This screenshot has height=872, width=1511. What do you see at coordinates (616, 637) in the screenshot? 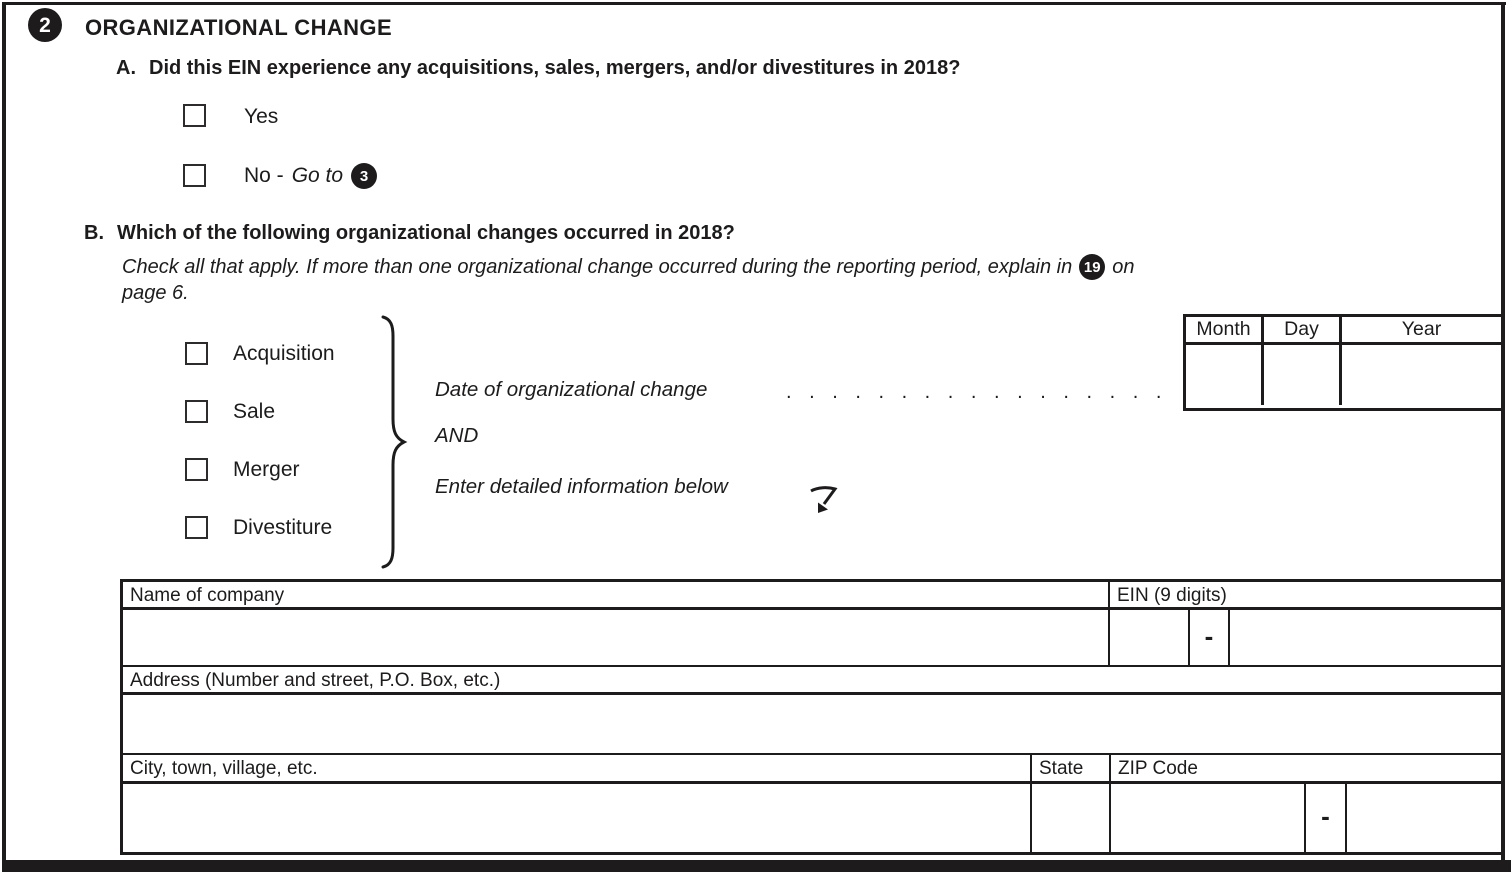
I see `name-of-company-input` at bounding box center [616, 637].